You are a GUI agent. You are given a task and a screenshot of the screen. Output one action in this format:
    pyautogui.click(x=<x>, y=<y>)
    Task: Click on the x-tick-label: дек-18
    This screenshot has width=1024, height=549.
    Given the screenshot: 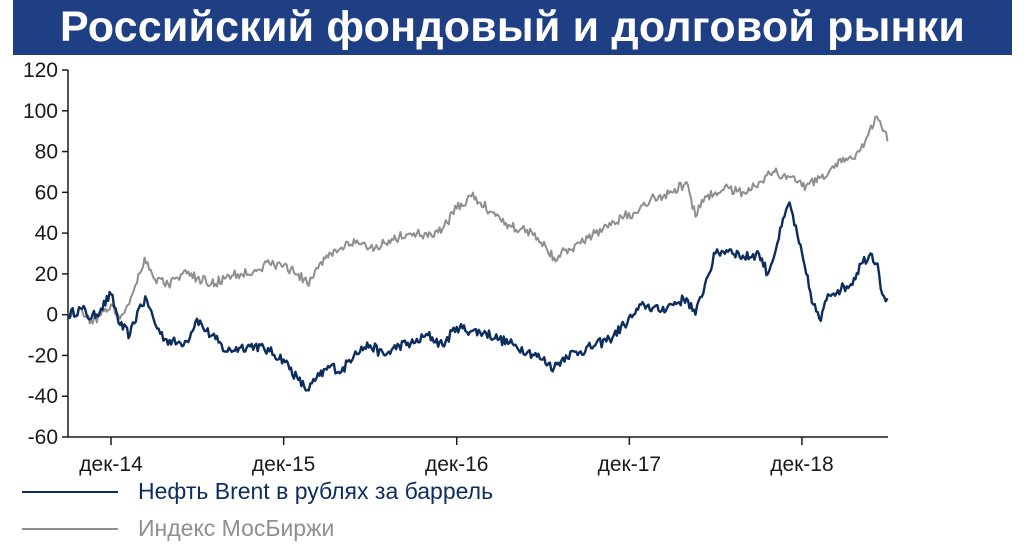 What is the action you would take?
    pyautogui.click(x=801, y=464)
    